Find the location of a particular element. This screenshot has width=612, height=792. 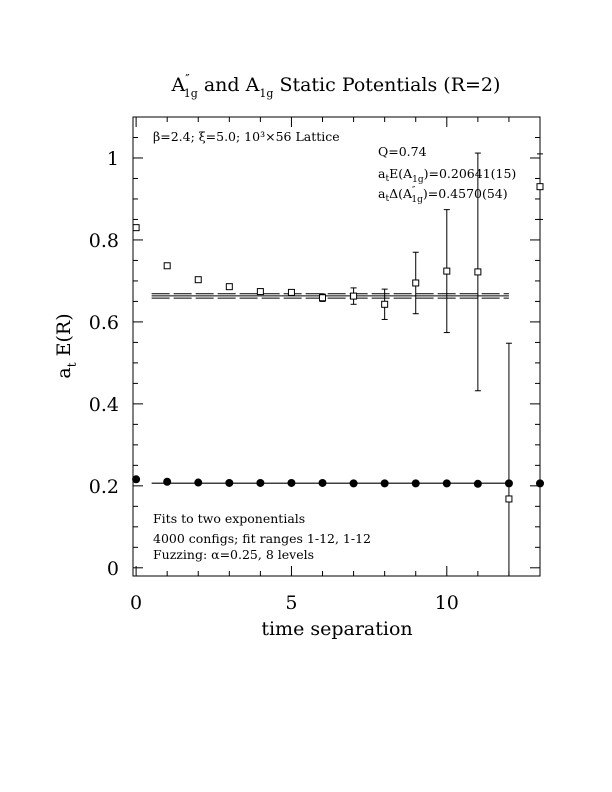

y-tick-label: 0.8 is located at coordinates (104, 241).